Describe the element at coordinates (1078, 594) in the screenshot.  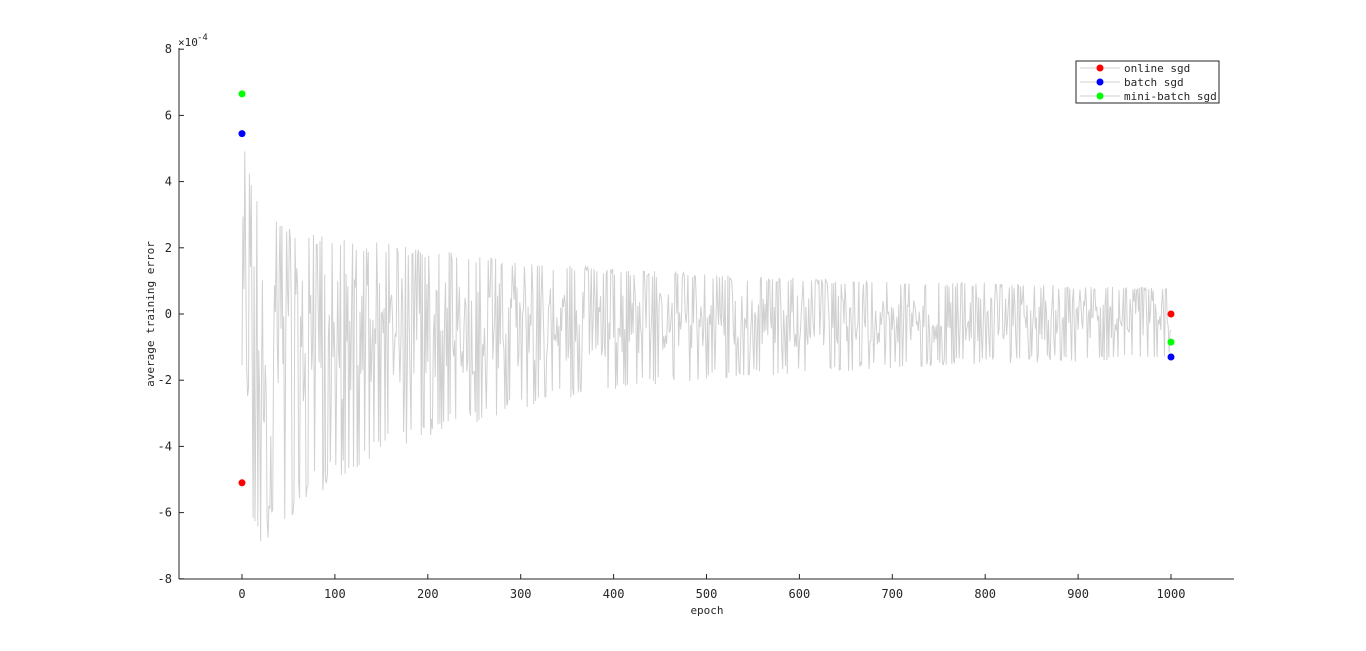
I see `x-tick-label: 900` at that location.